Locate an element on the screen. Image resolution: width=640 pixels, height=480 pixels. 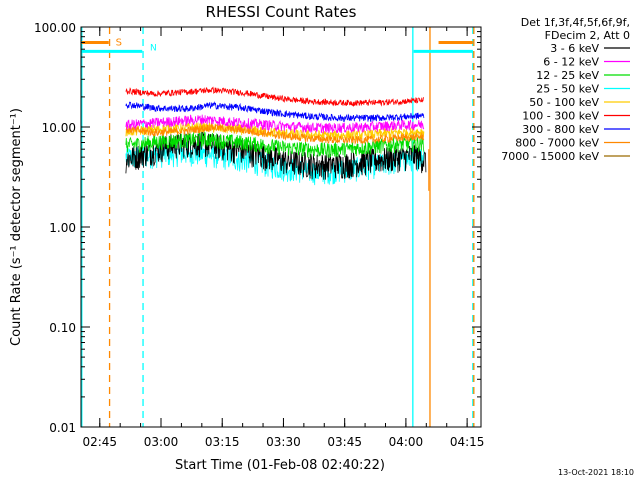
x-tick-label: 04:00 is located at coordinates (406, 442).